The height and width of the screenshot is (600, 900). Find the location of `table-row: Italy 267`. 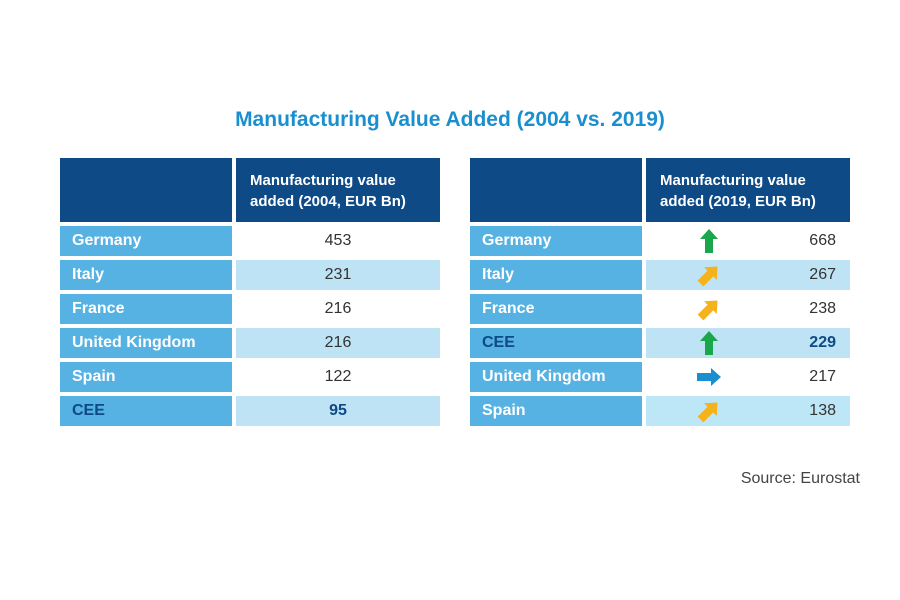

table-row: Italy 267 is located at coordinates (660, 275).